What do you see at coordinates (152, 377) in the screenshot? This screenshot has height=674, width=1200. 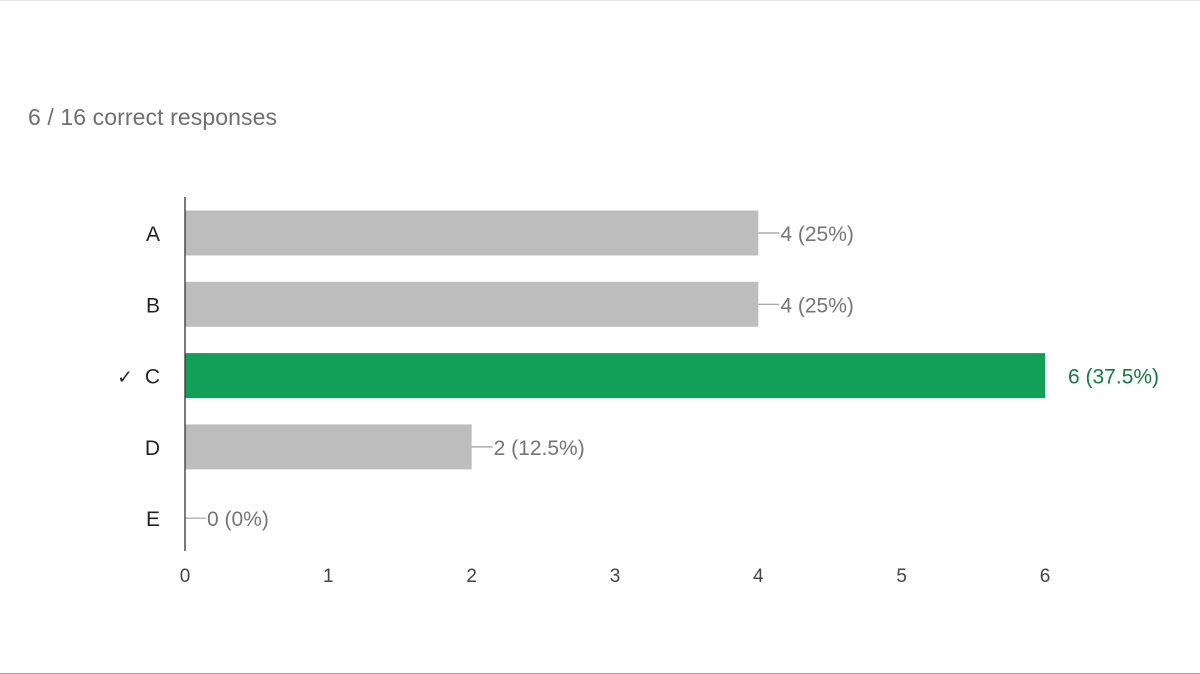 I see `category-label-c: C` at bounding box center [152, 377].